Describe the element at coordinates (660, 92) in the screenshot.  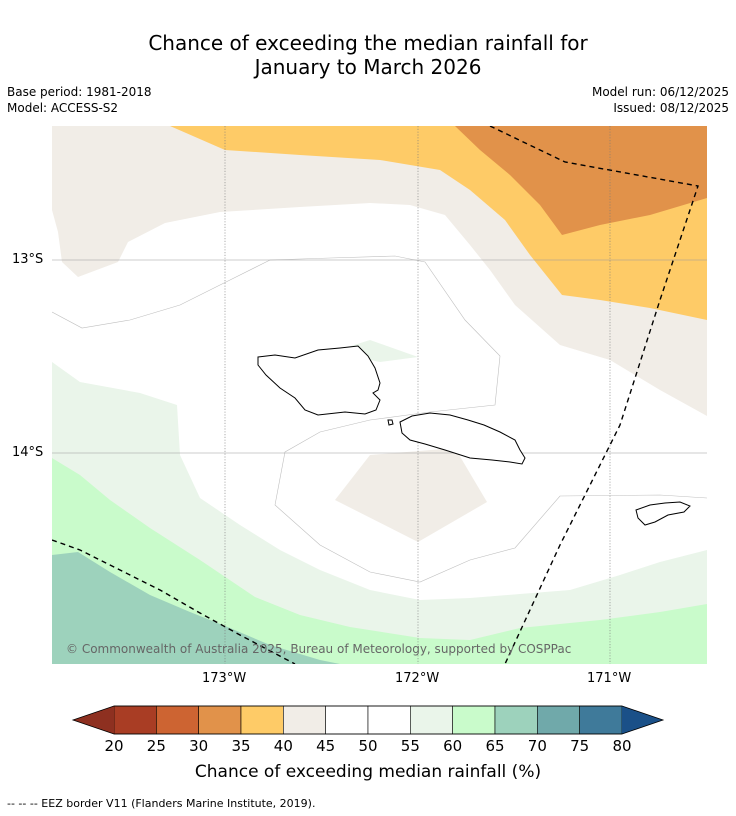
I see `model-run: Model run: 06/12/2025` at that location.